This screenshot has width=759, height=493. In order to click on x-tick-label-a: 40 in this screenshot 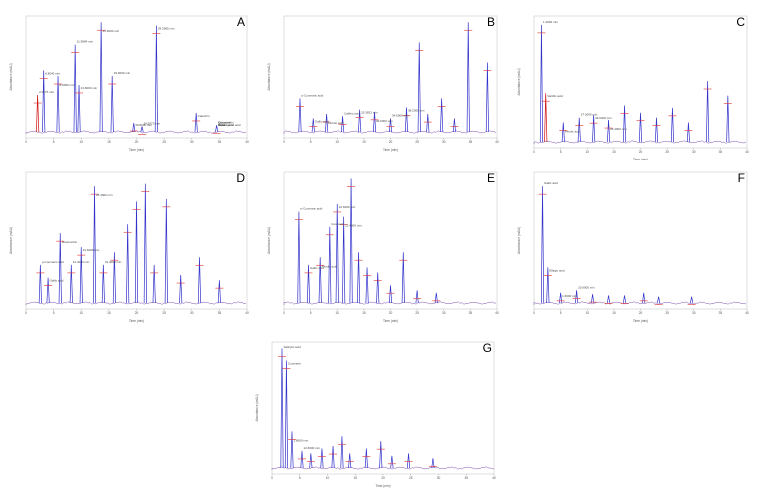, I will do `click(247, 142)`.